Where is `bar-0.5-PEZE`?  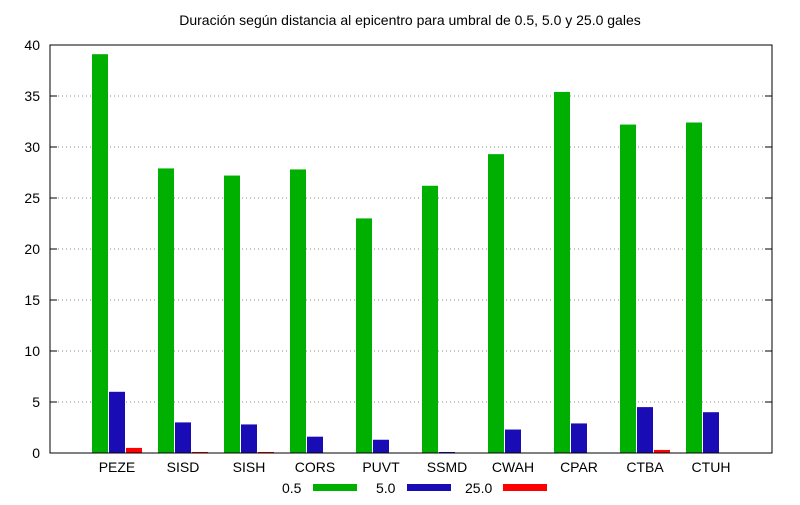 bar-0.5-PEZE is located at coordinates (100, 254).